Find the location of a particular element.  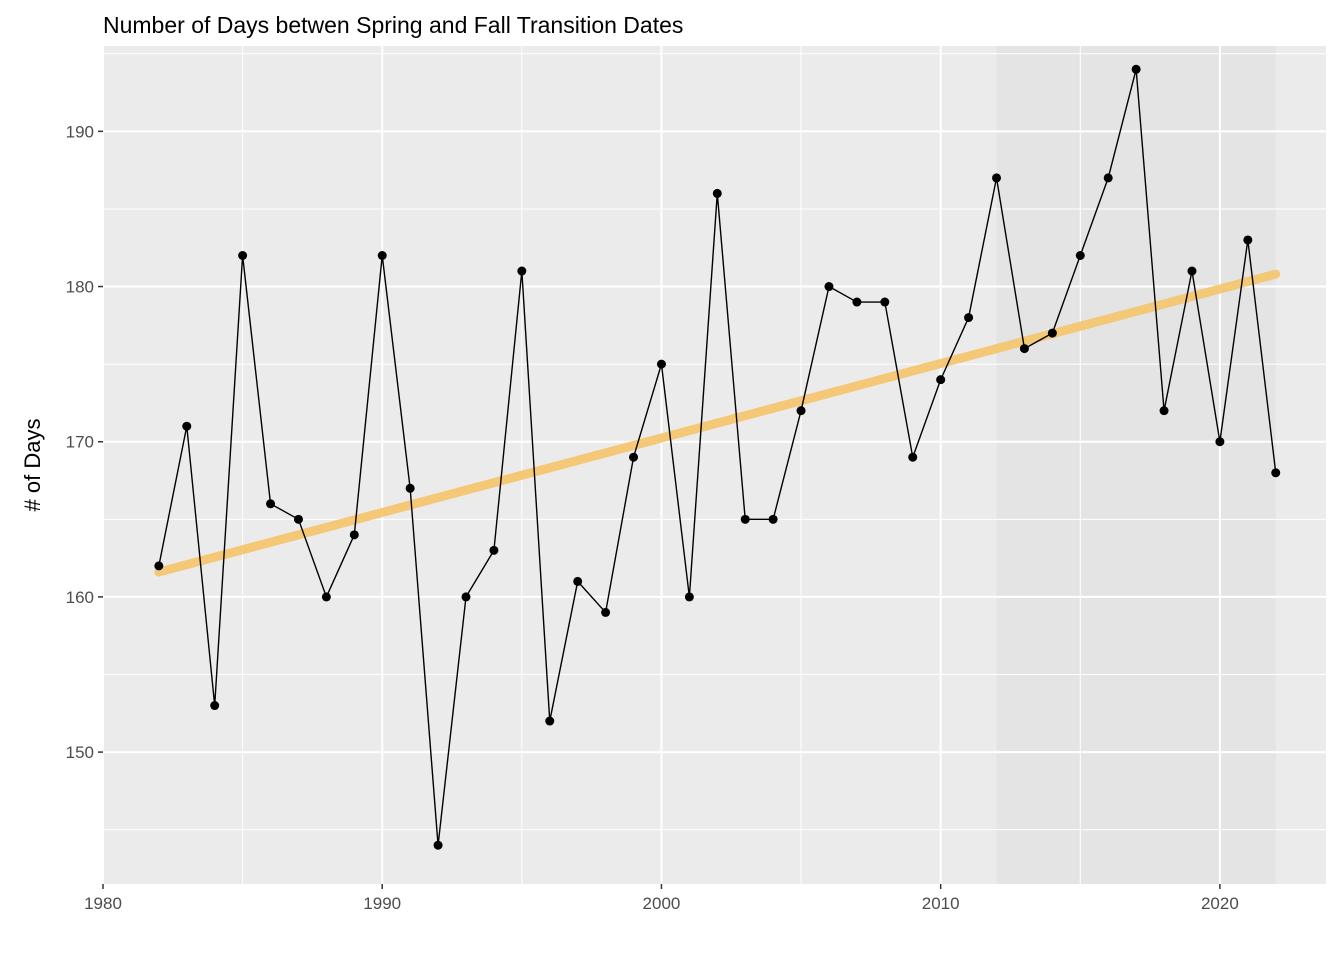

y-tick-label: 190 is located at coordinates (80, 131).